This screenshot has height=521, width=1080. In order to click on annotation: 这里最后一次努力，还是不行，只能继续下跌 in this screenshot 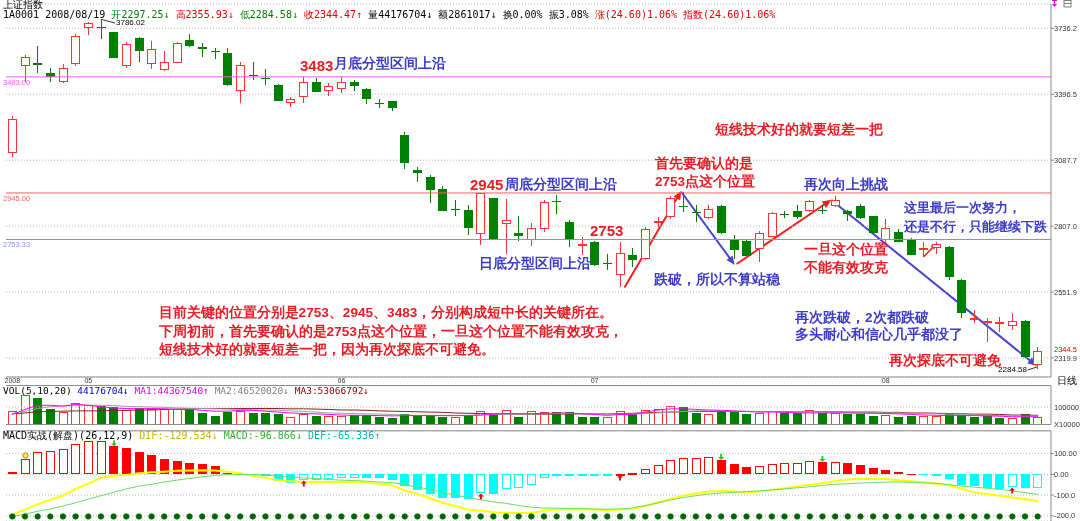, I will do `click(975, 218)`.